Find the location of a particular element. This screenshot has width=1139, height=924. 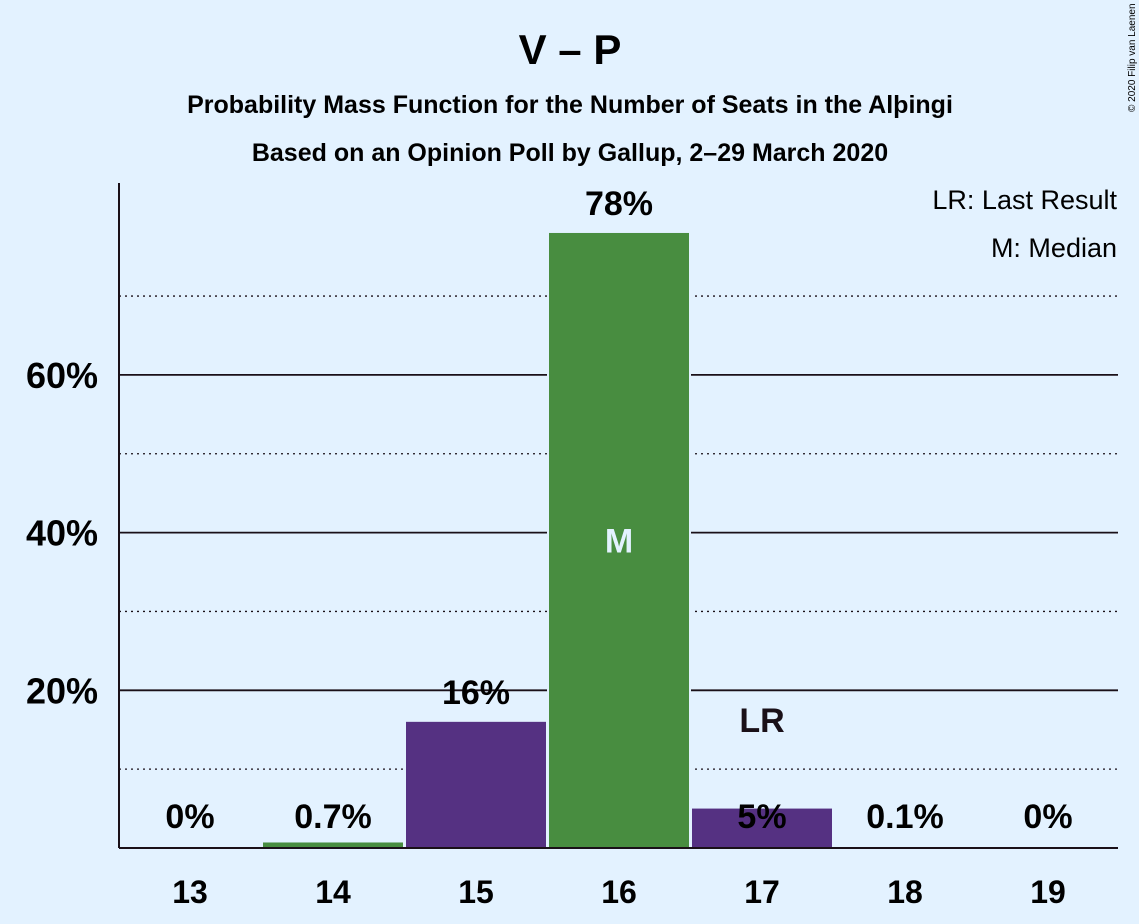

value-label: 5% is located at coordinates (761, 817).